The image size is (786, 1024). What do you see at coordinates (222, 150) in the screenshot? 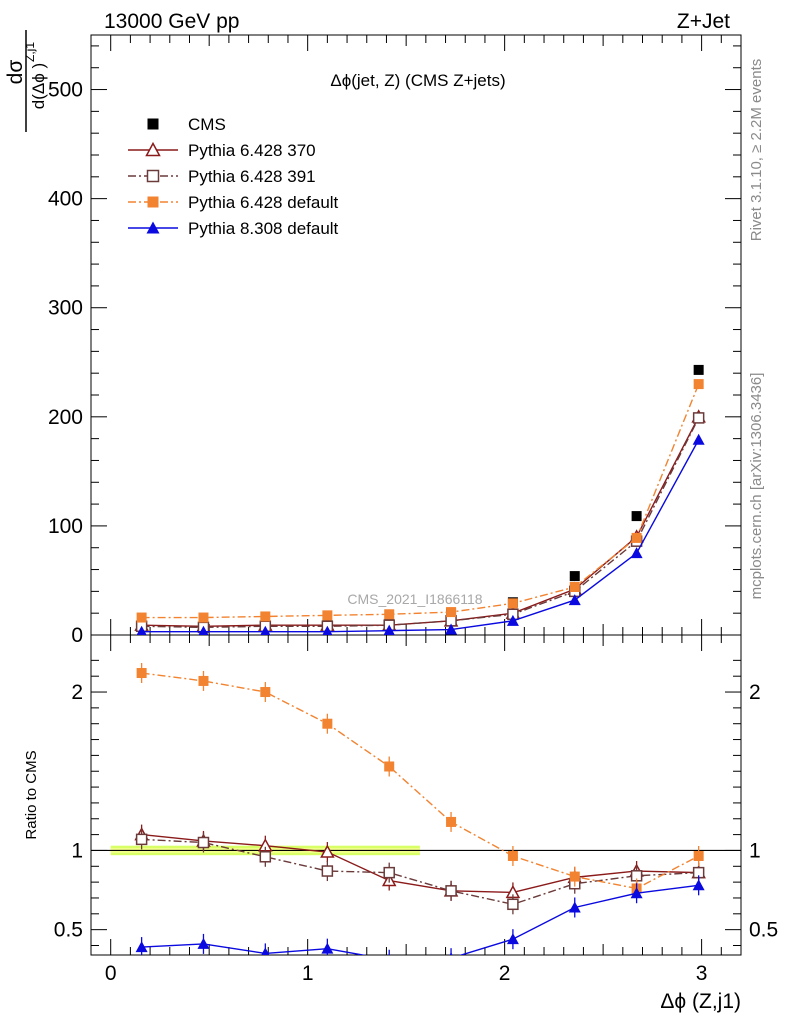
I see `legend-item: Pythia 6.428 370` at bounding box center [222, 150].